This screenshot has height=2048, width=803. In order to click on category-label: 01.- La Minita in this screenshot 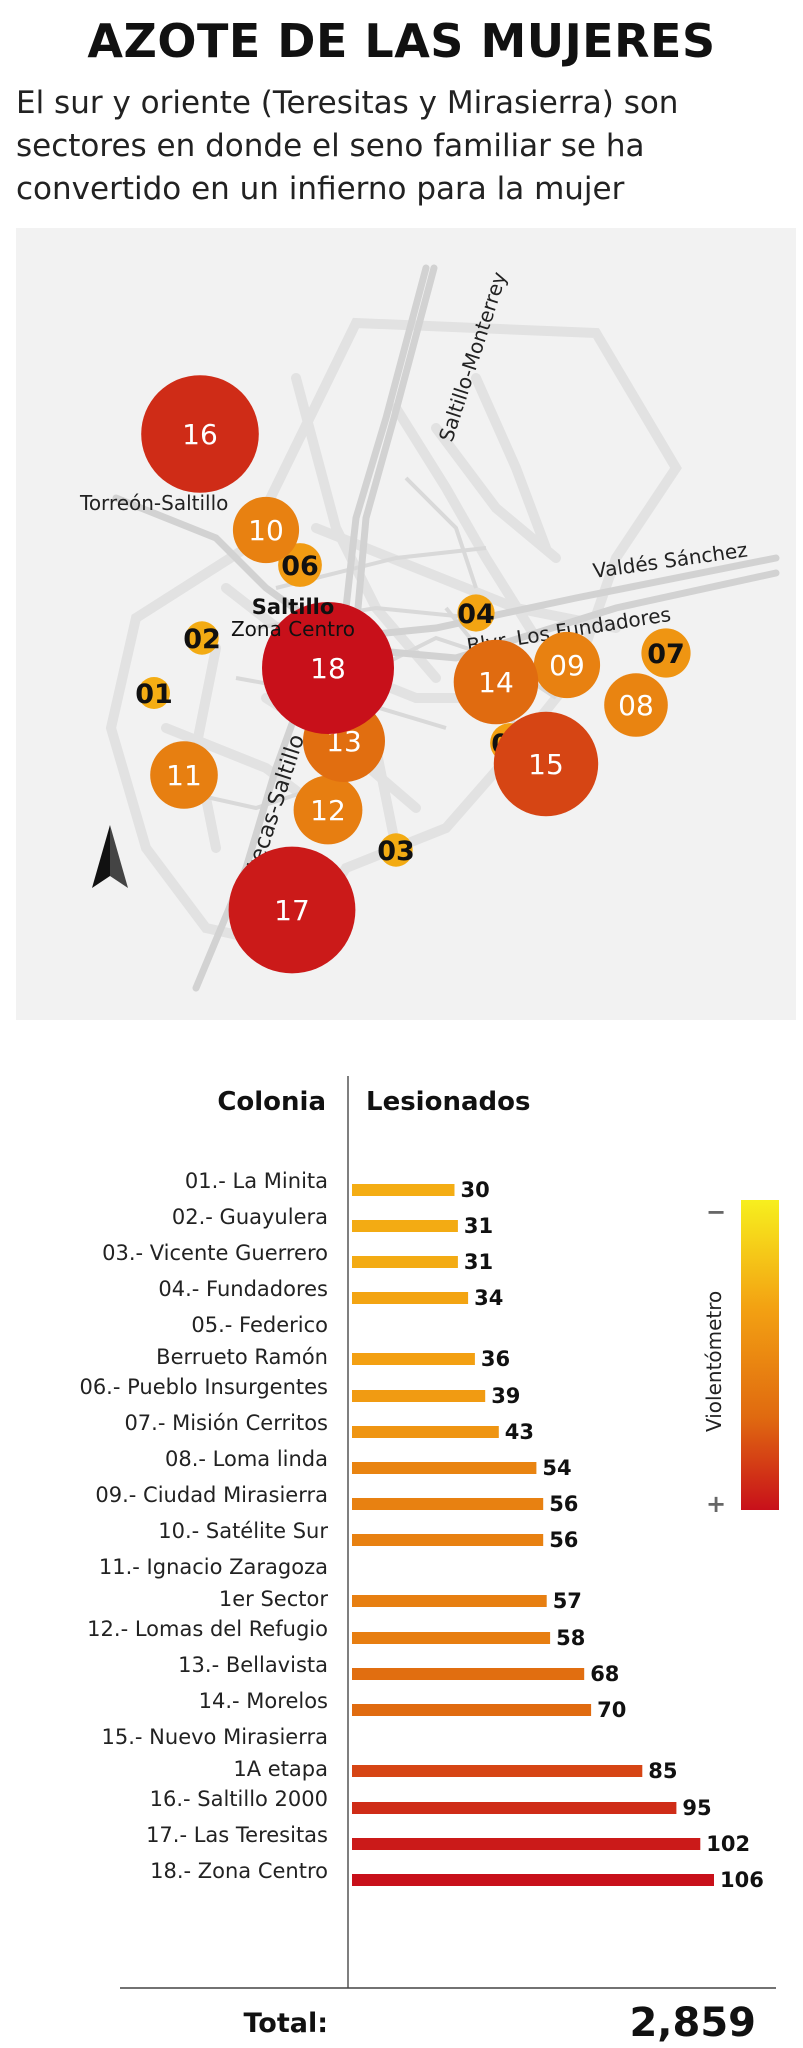, I will do `click(256, 1181)`.